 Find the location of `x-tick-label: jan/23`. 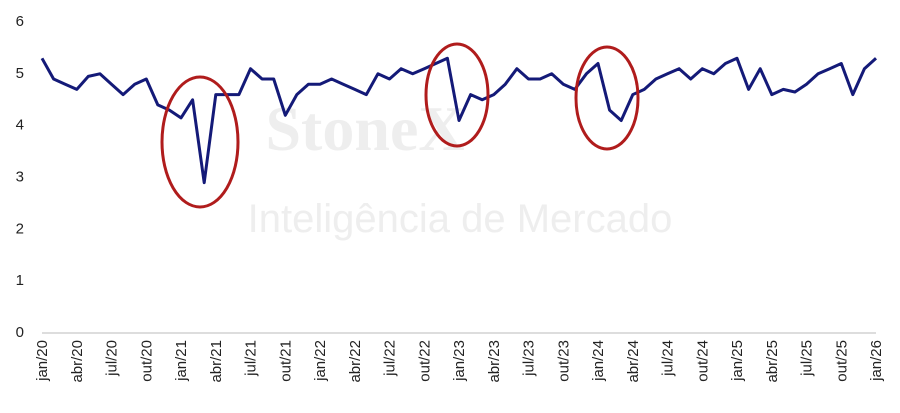

x-tick-label: jan/23 is located at coordinates (459, 361).